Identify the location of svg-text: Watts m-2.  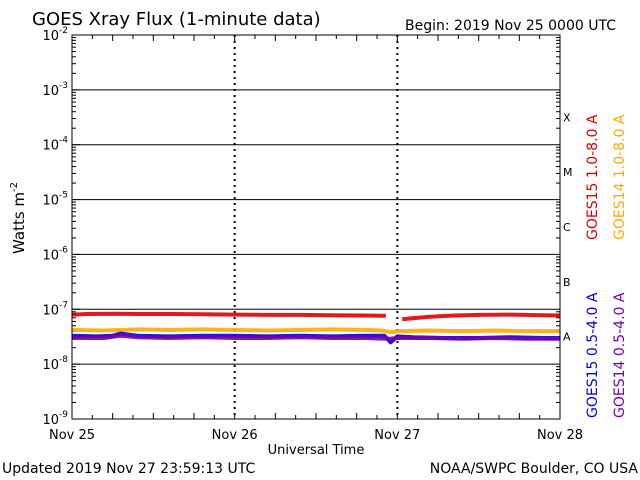
(18, 218).